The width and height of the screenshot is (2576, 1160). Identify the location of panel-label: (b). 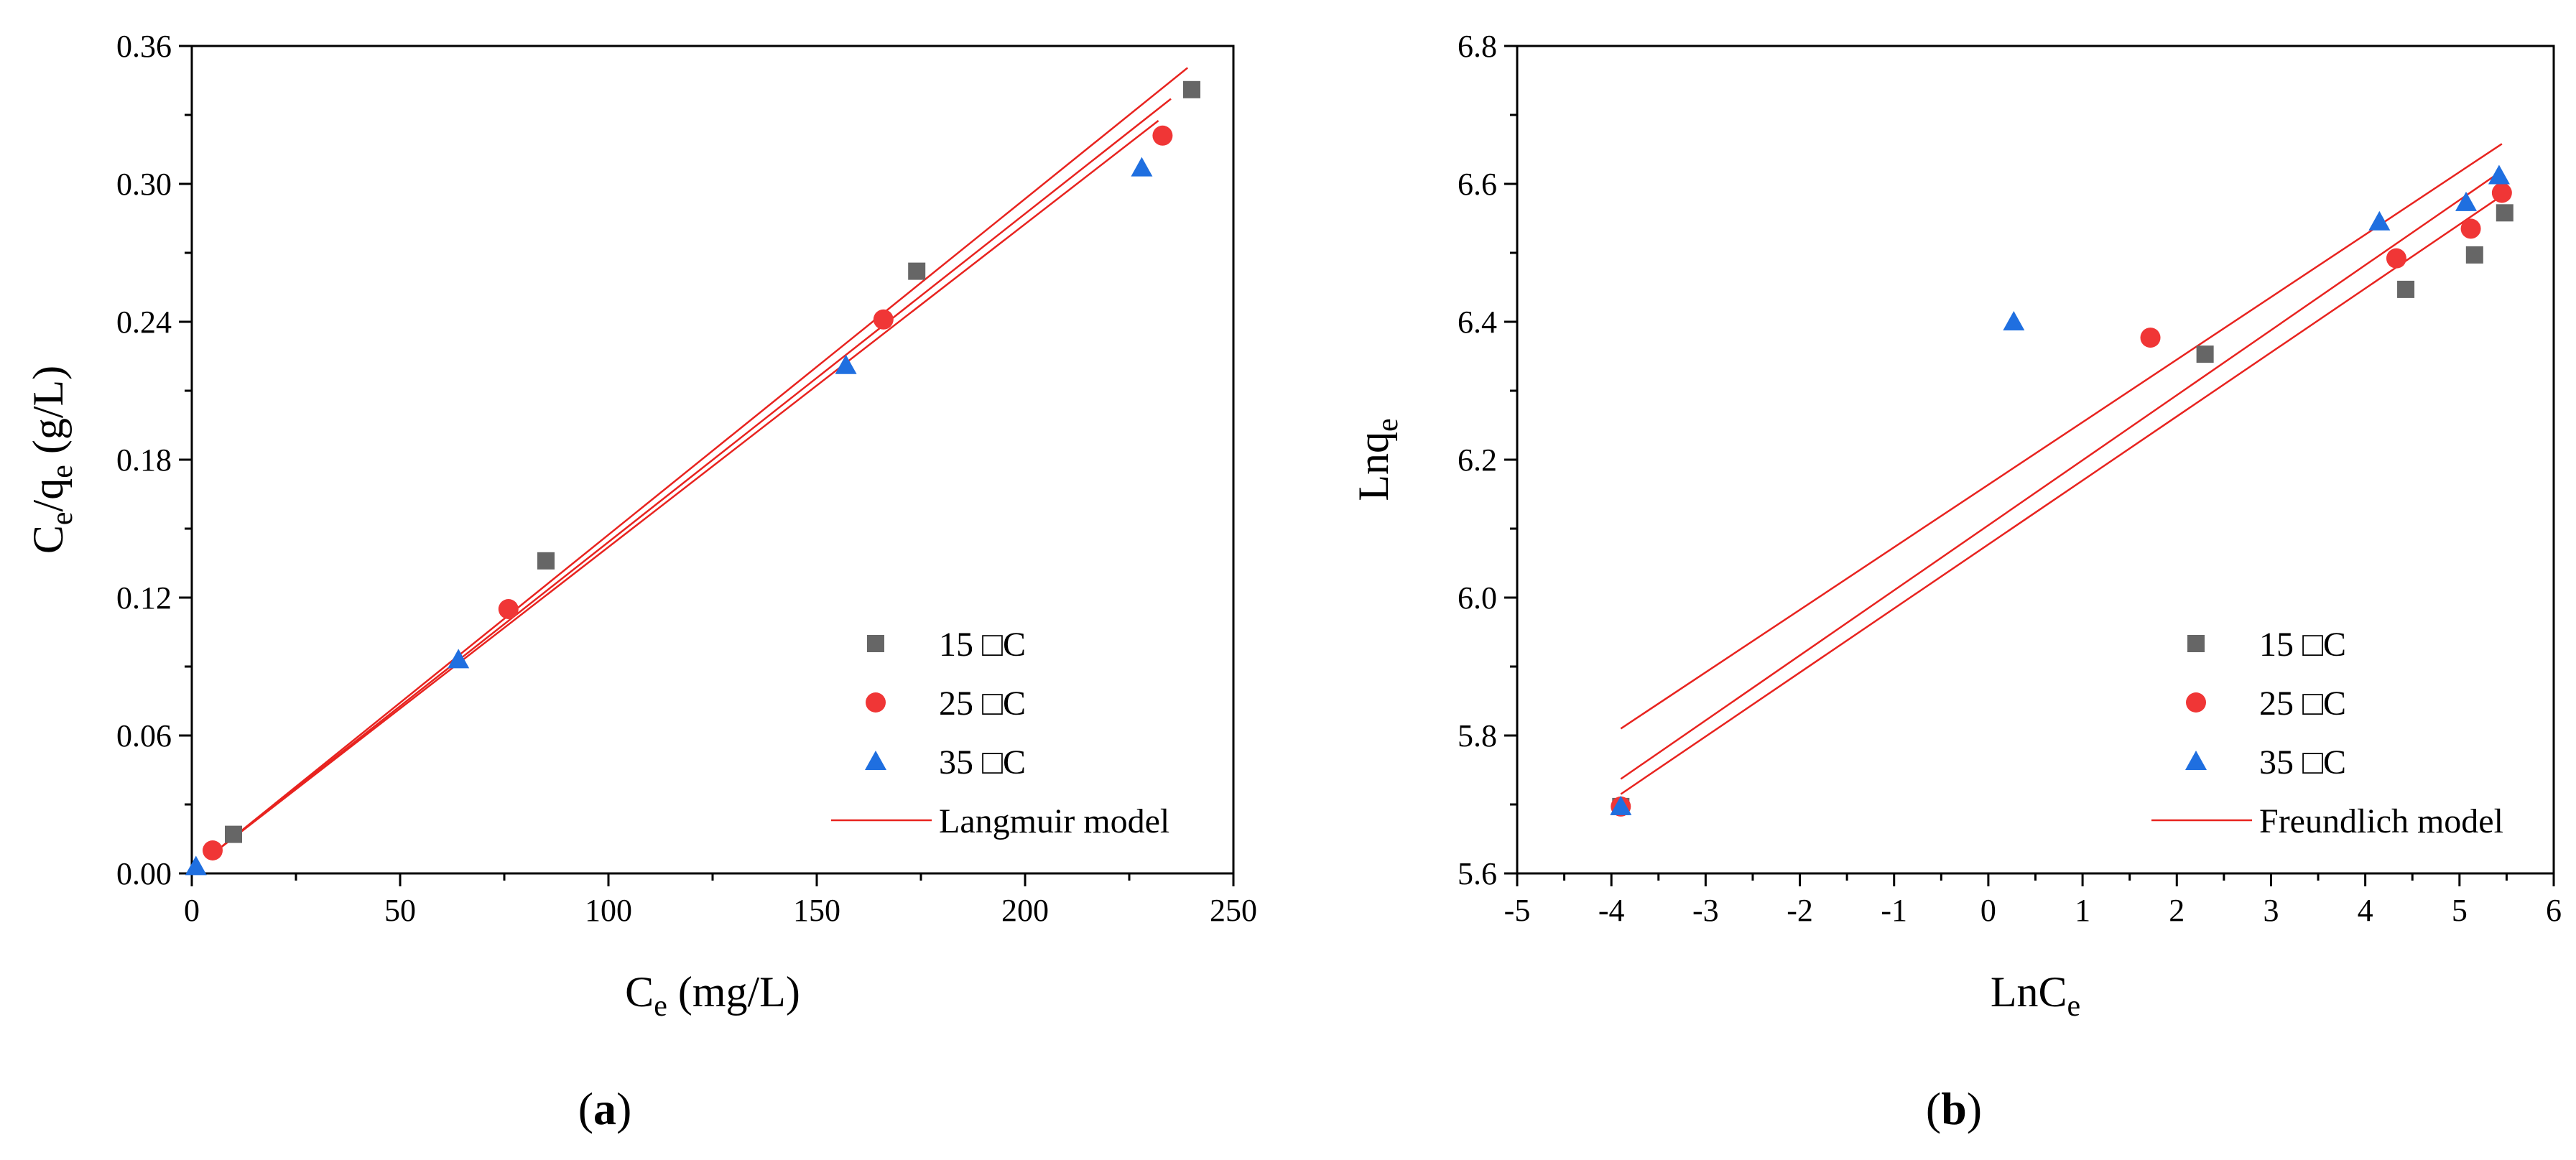
(1954, 1108).